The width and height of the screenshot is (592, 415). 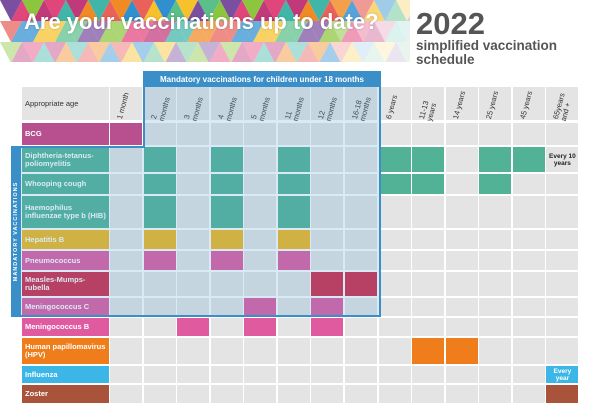 What do you see at coordinates (487, 52) in the screenshot?
I see `subtitle: simplified vaccination schedule` at bounding box center [487, 52].